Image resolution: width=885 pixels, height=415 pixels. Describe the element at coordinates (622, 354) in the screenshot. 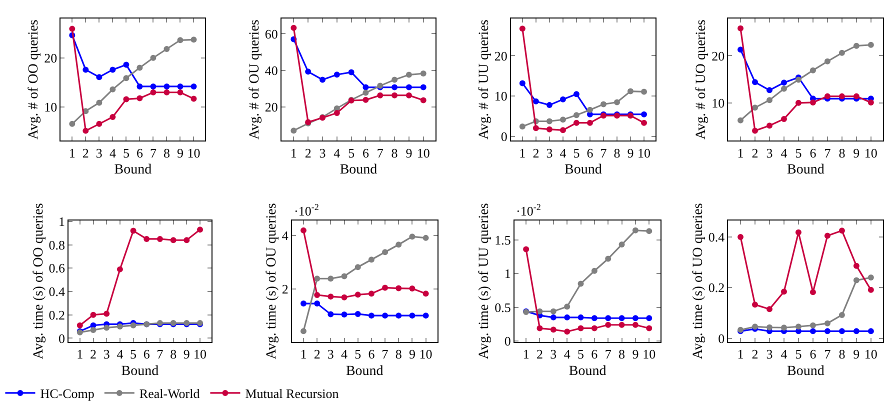

I see `x-tick-label: 8` at that location.